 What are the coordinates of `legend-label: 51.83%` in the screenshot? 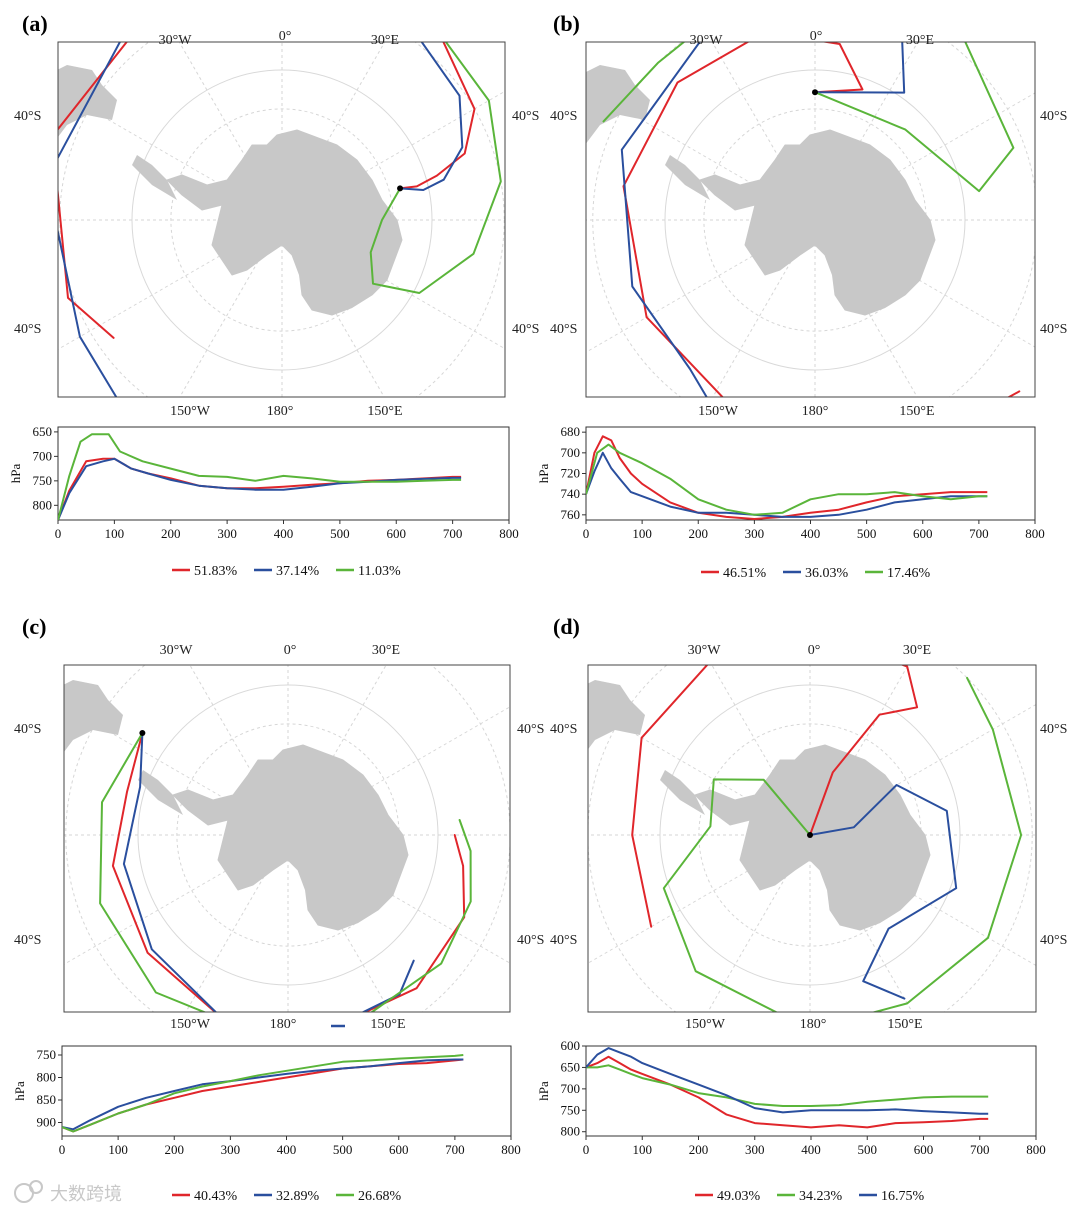 It's located at (216, 571).